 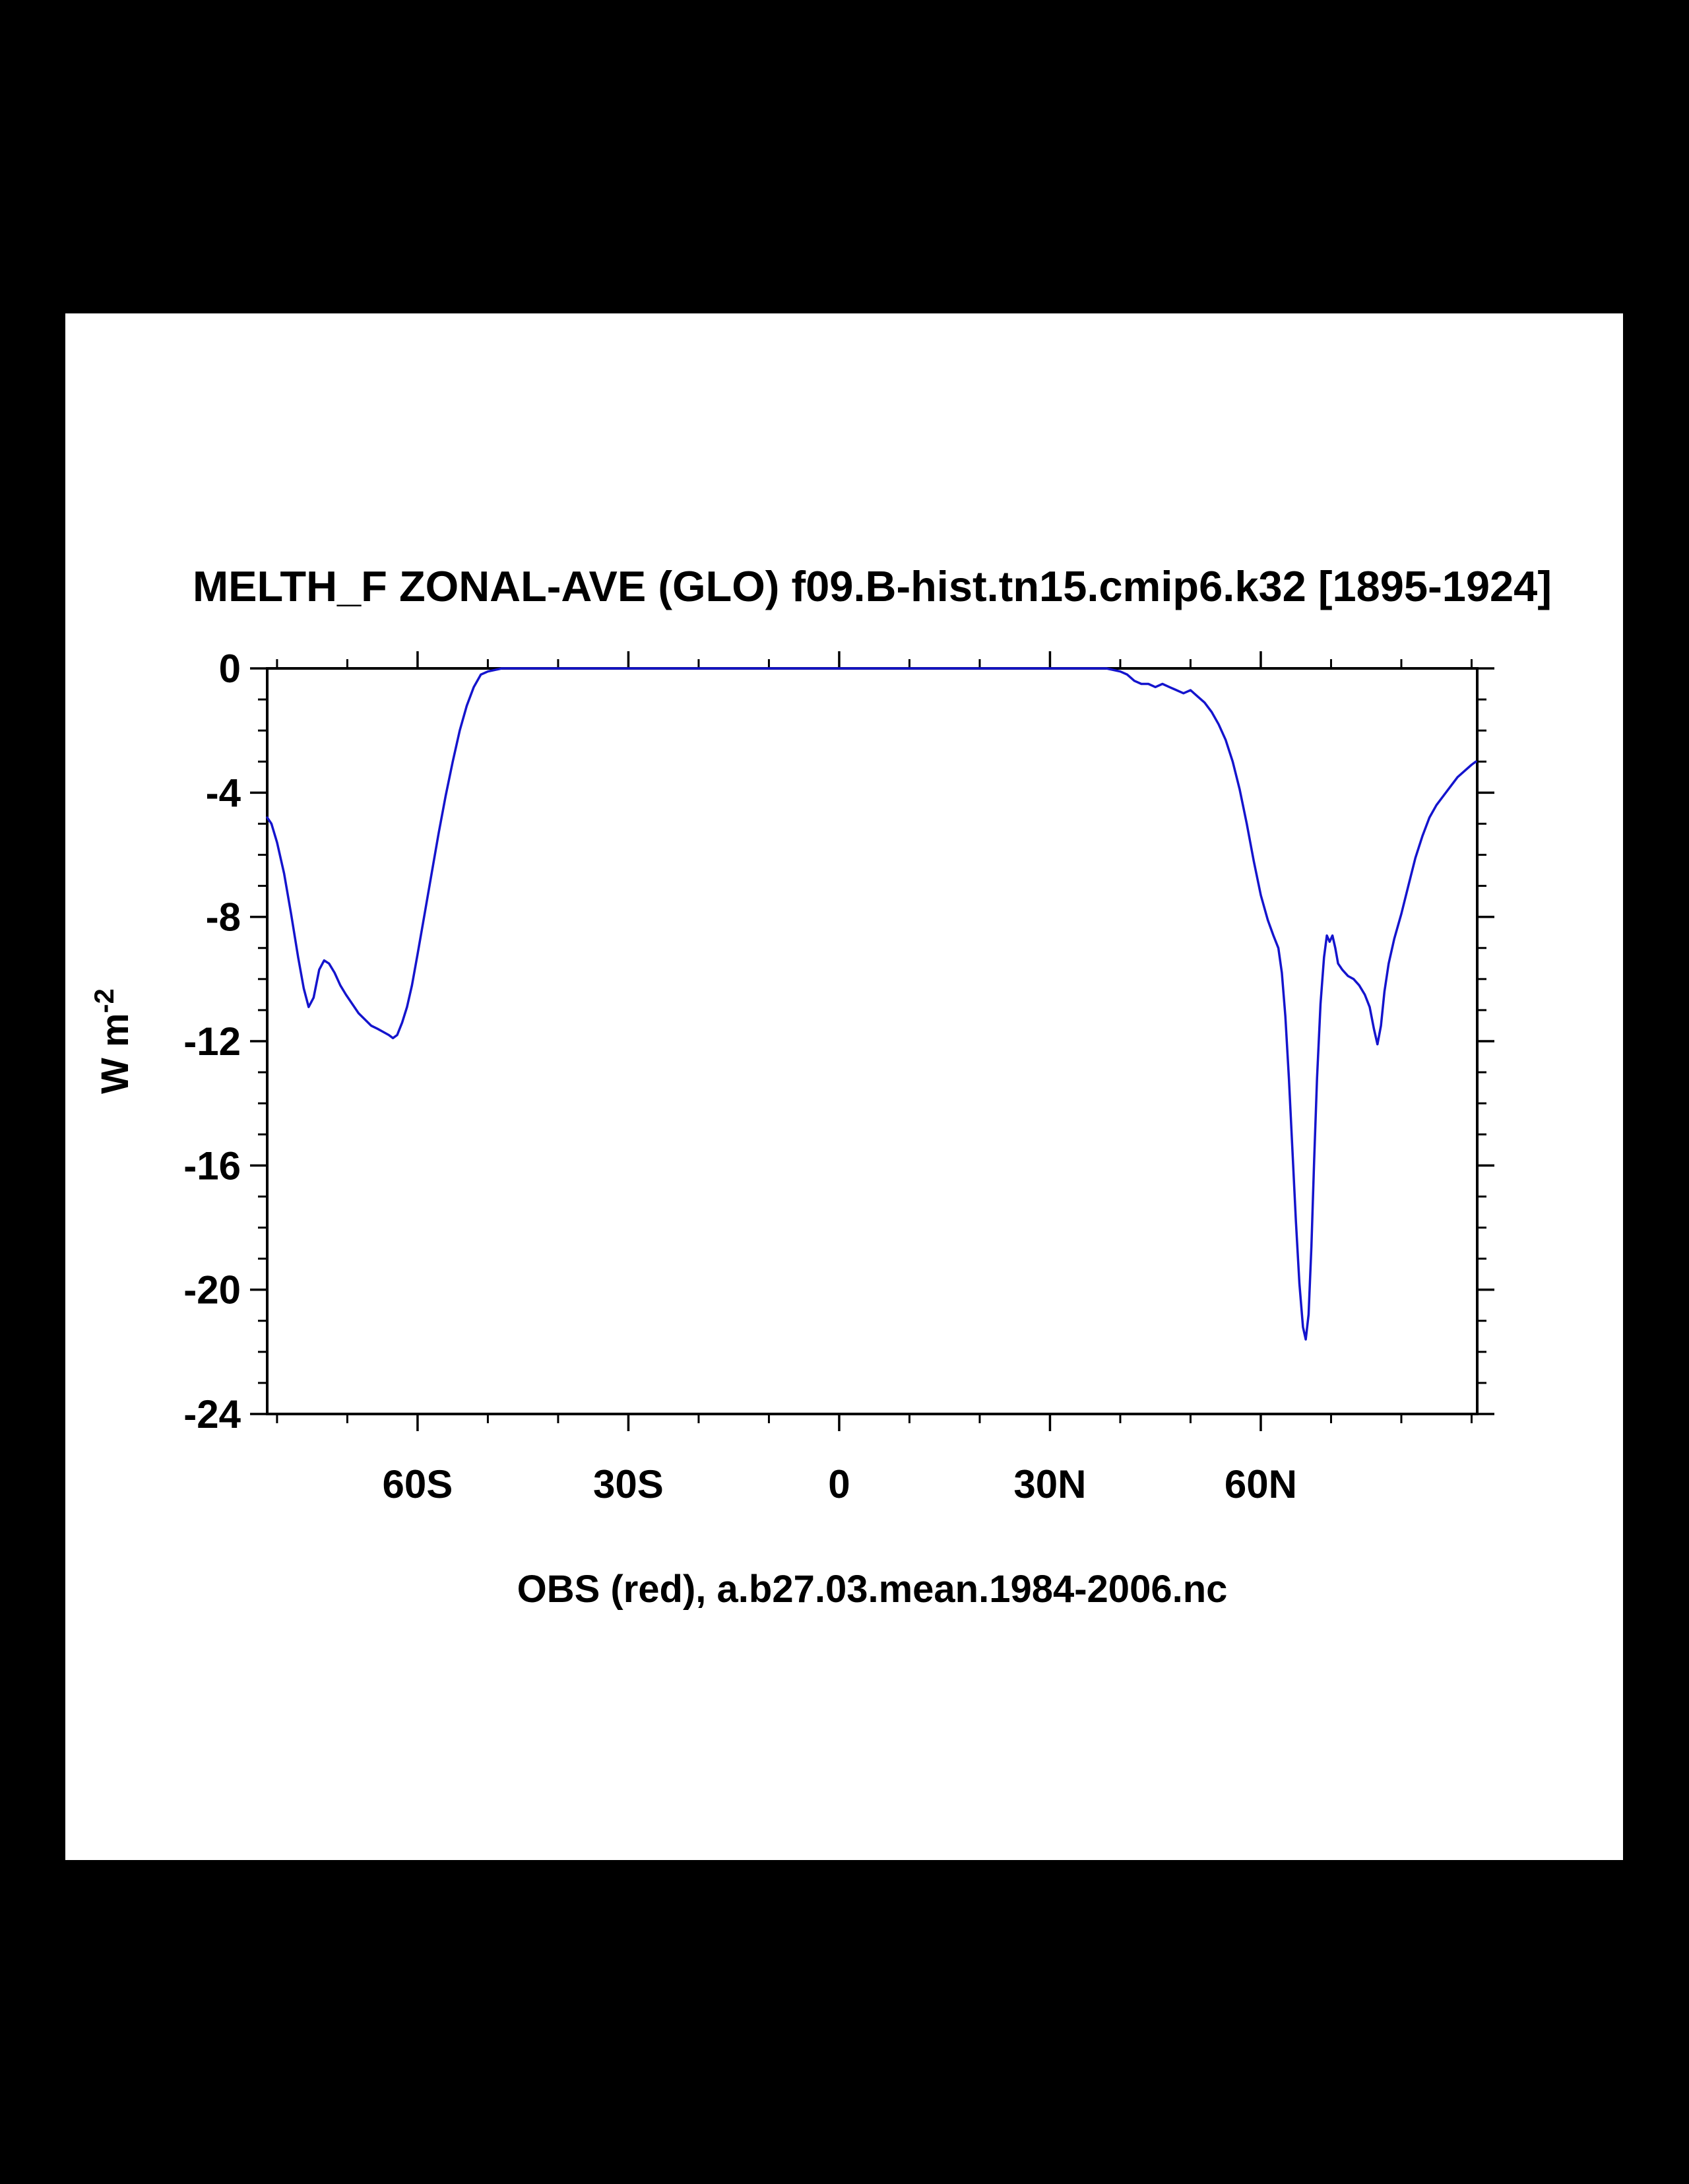 I want to click on x-tick-label: 30N, so click(x=1049, y=1484).